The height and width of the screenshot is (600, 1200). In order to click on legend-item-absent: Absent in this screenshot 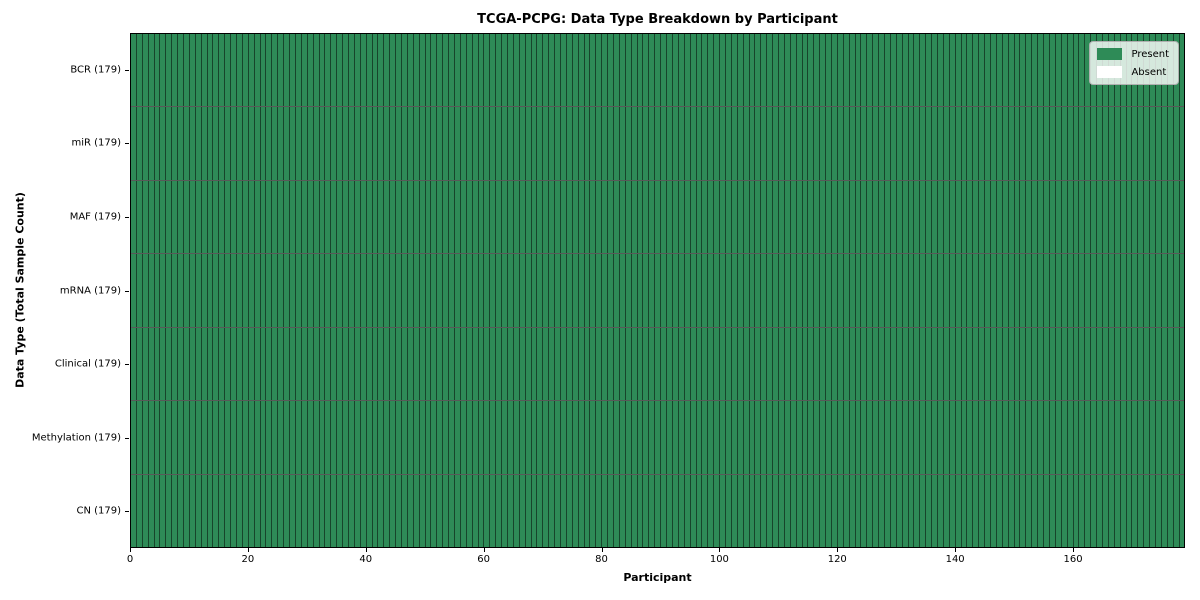, I will do `click(1133, 72)`.